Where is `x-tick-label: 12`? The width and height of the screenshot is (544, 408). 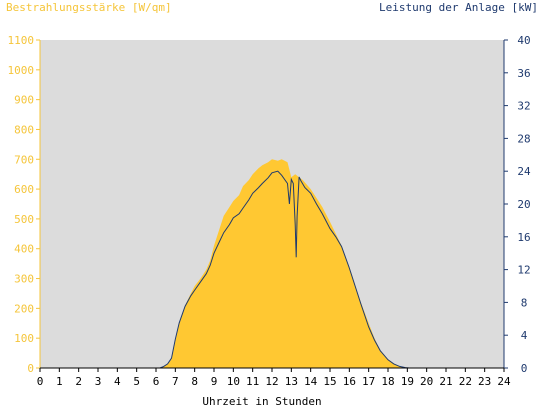
x-tick-label: 12 is located at coordinates (271, 381).